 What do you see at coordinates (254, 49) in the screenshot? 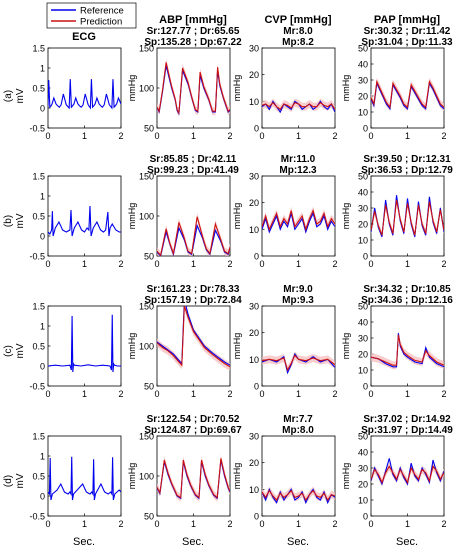
I see `ytick-label-a-cvp: 30` at bounding box center [254, 49].